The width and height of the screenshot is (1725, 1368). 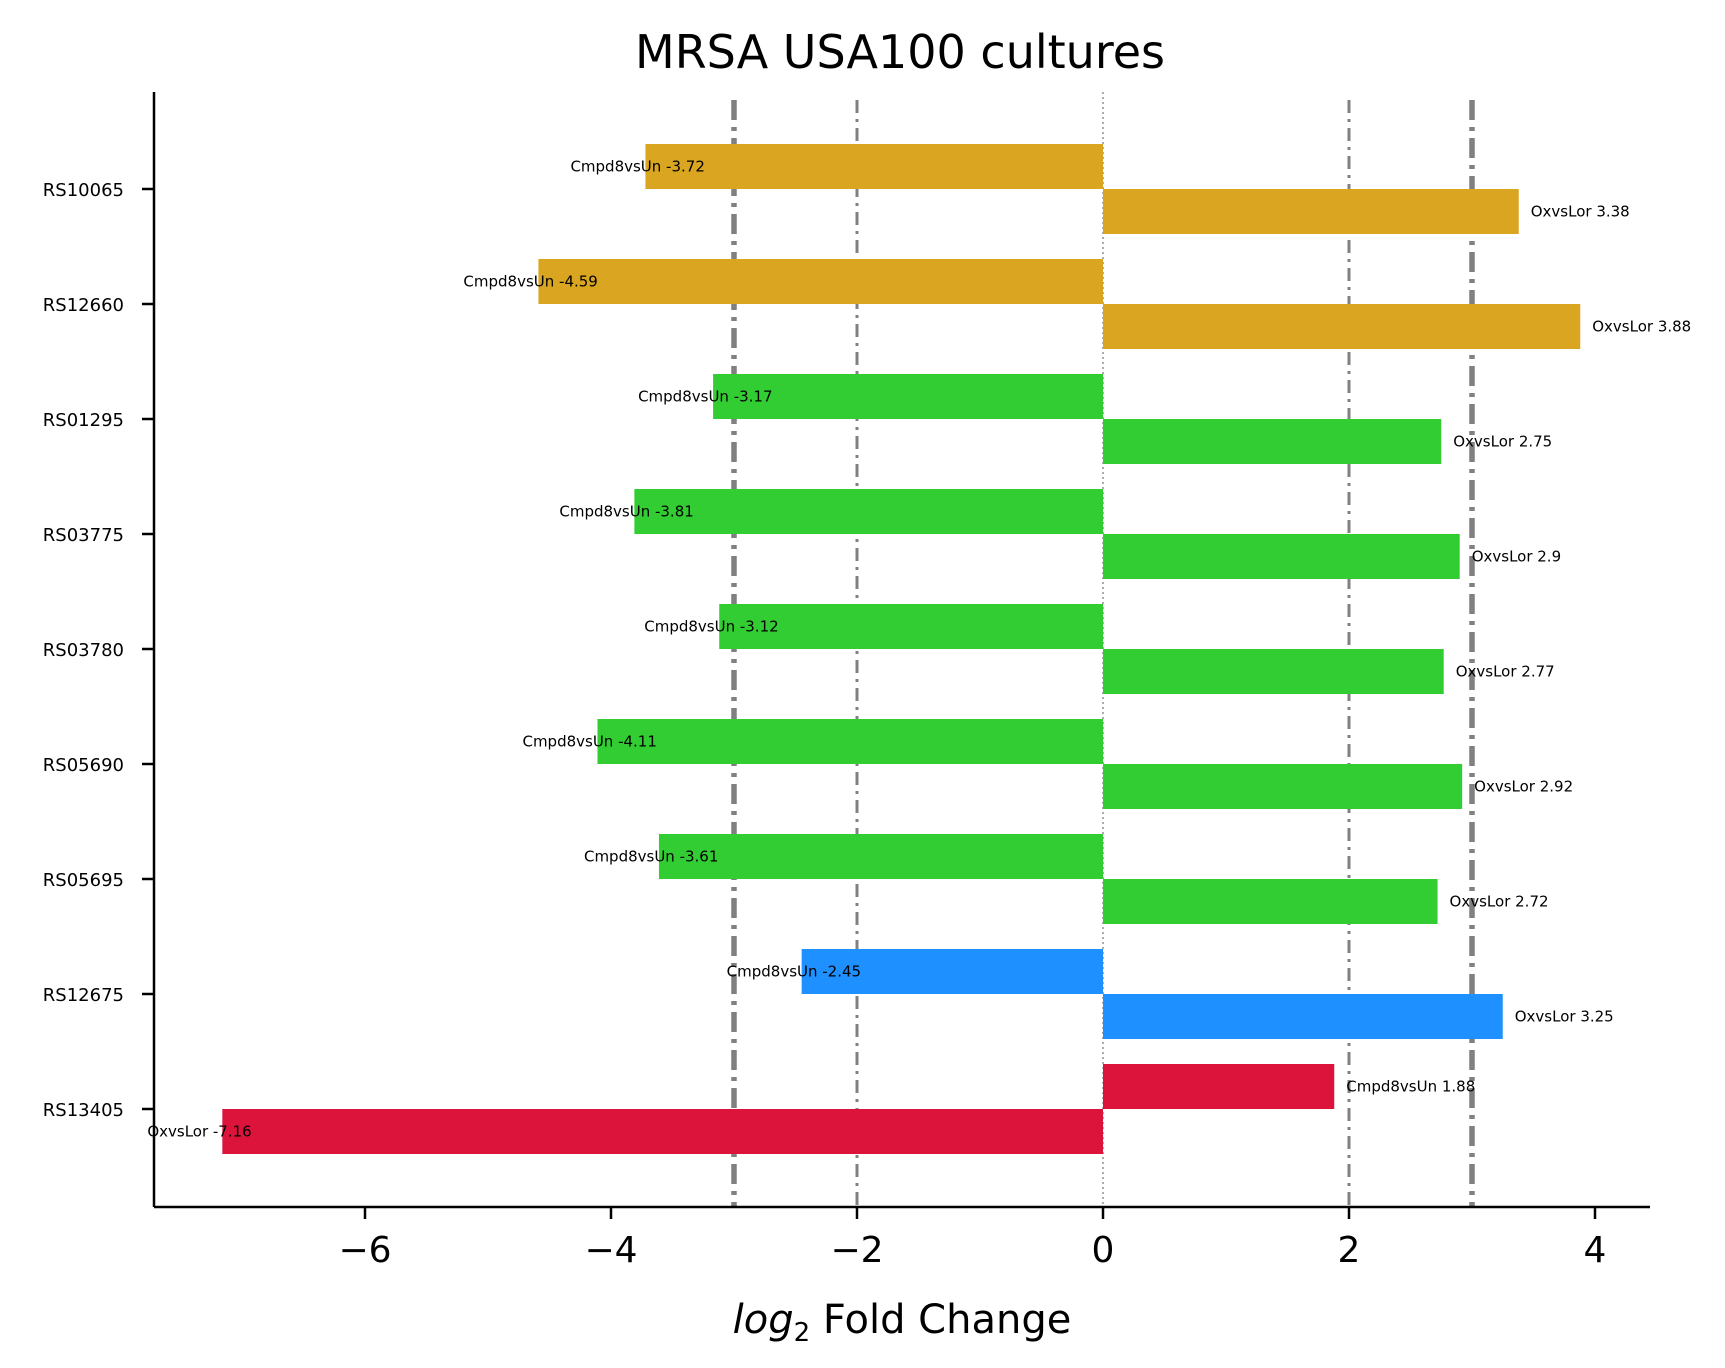 What do you see at coordinates (1349, 1250) in the screenshot?
I see `x-tick-label-4: 2` at bounding box center [1349, 1250].